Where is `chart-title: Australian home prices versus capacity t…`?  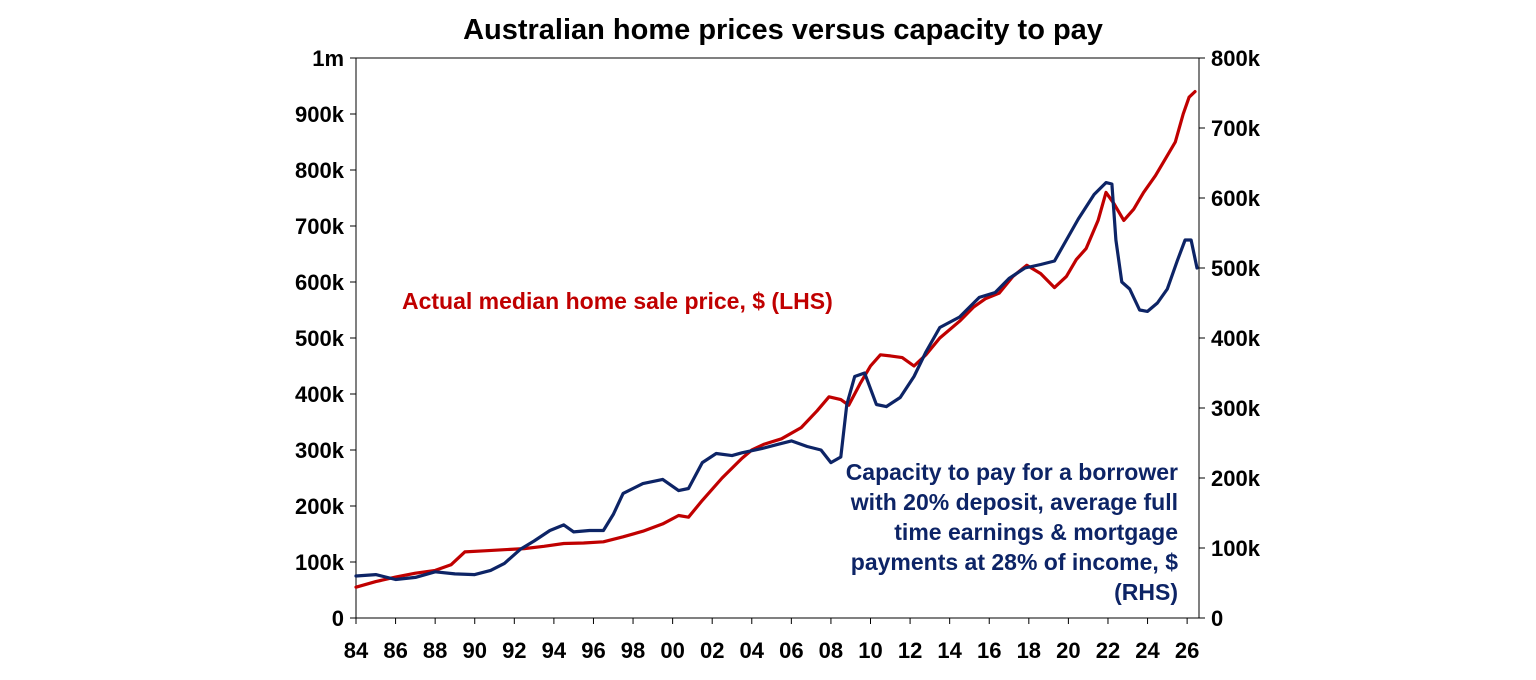
chart-title: Australian home prices versus capacity t… is located at coordinates (783, 30).